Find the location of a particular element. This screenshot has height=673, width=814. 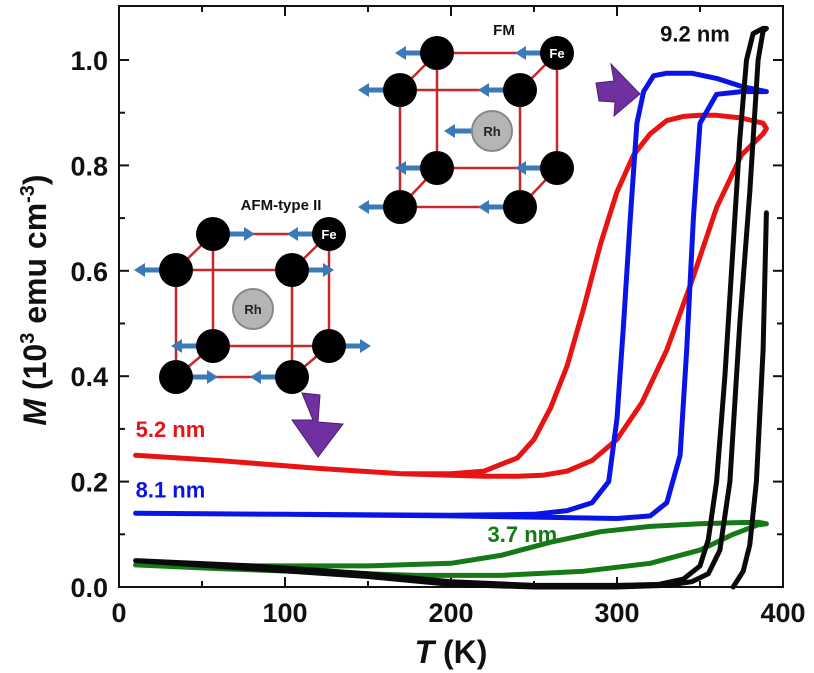

purple-arrow-down-icon is located at coordinates (317, 425).